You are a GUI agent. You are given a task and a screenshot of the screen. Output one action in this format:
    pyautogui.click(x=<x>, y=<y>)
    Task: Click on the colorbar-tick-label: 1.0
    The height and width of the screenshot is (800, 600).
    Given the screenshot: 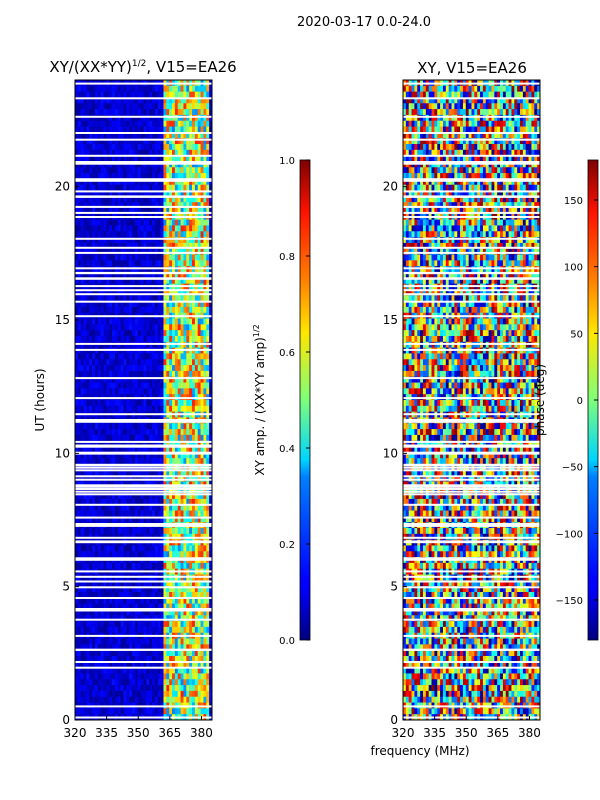 What is the action you would take?
    pyautogui.click(x=287, y=161)
    